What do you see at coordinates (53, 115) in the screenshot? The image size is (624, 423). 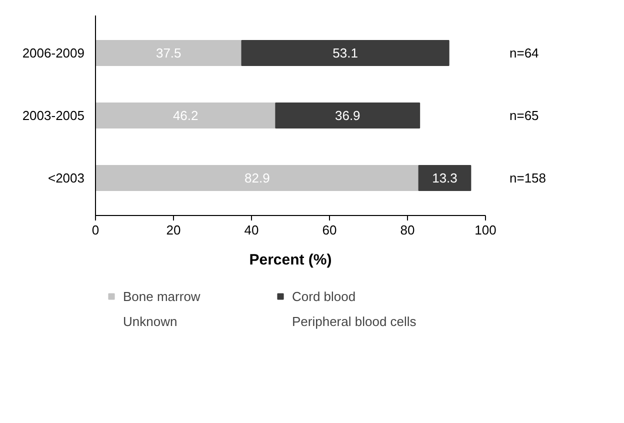 I see `y-tick-label: 2003-2005` at bounding box center [53, 115].